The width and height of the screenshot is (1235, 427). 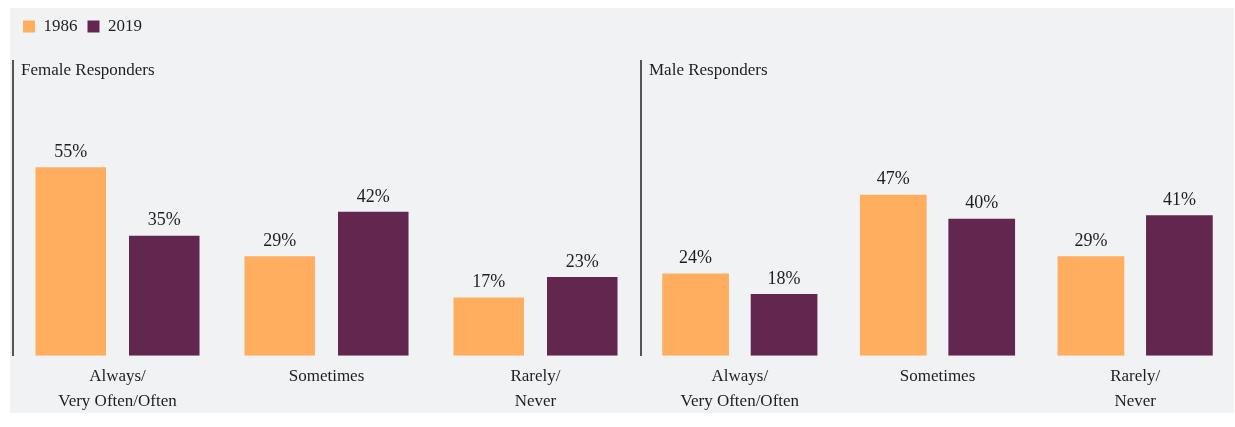 What do you see at coordinates (60, 25) in the screenshot?
I see `legend-label: 1986` at bounding box center [60, 25].